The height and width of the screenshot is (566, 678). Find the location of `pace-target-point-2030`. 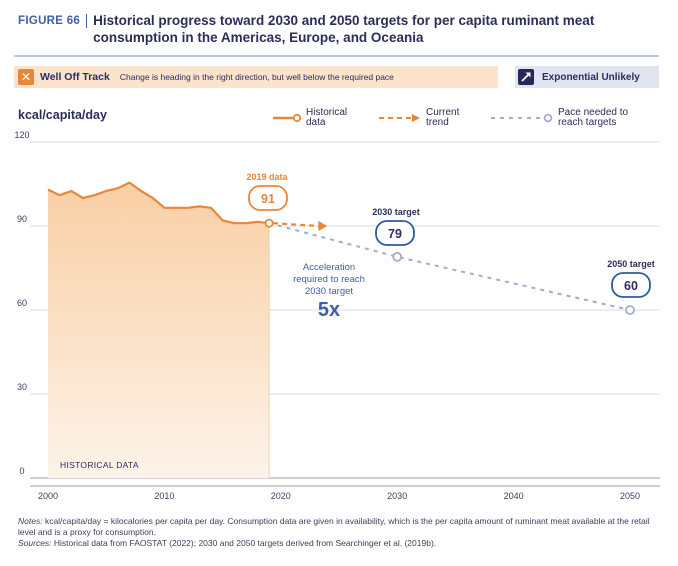

pace-target-point-2030 is located at coordinates (397, 256).